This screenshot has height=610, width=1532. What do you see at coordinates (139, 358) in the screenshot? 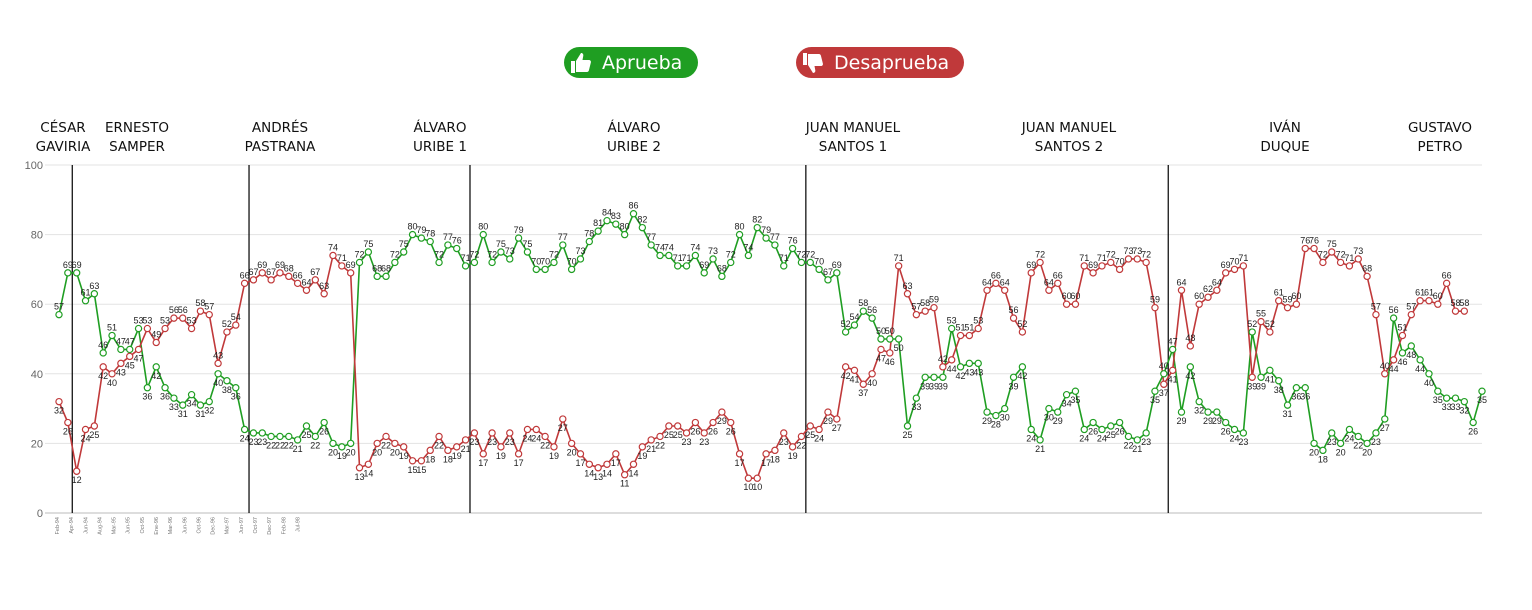
I see `data-label: 47` at bounding box center [139, 358].